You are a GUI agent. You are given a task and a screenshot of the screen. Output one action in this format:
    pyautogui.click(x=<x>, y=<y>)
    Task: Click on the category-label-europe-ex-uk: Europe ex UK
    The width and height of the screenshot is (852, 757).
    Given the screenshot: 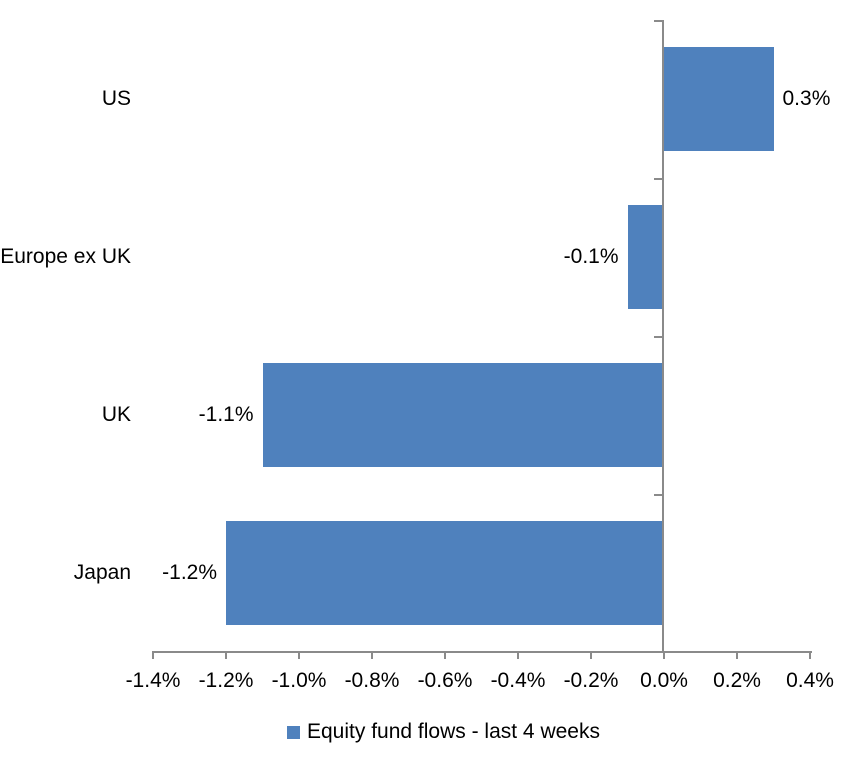 What is the action you would take?
    pyautogui.click(x=65, y=256)
    